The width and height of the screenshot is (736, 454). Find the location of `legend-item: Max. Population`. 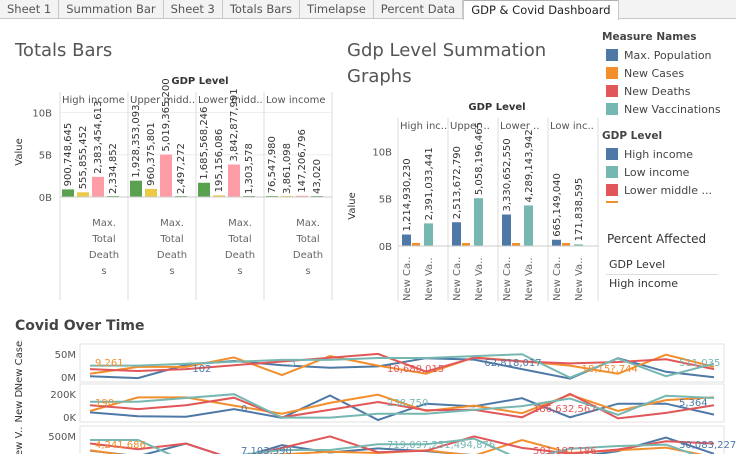

legend-item: Max. Population is located at coordinates (669, 55).